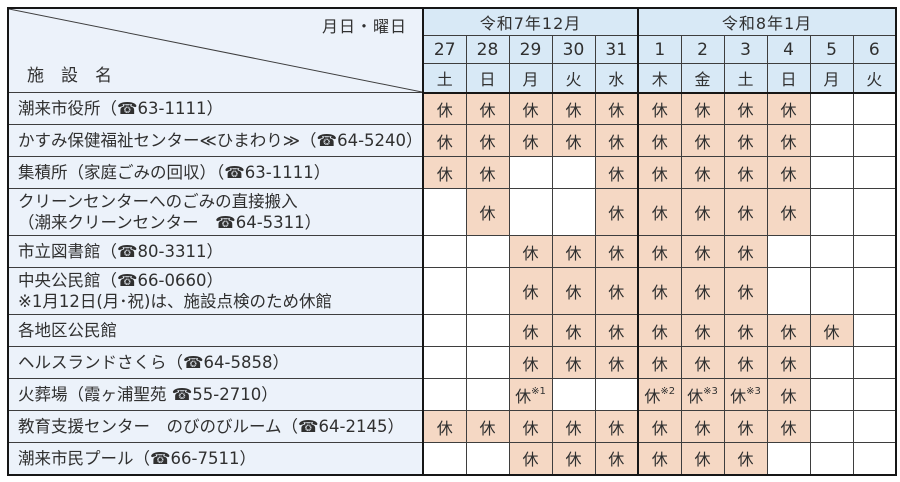 The height and width of the screenshot is (482, 900). I want to click on facility-name-line: 潮来市民プール（☎66-7511）, so click(137, 458).